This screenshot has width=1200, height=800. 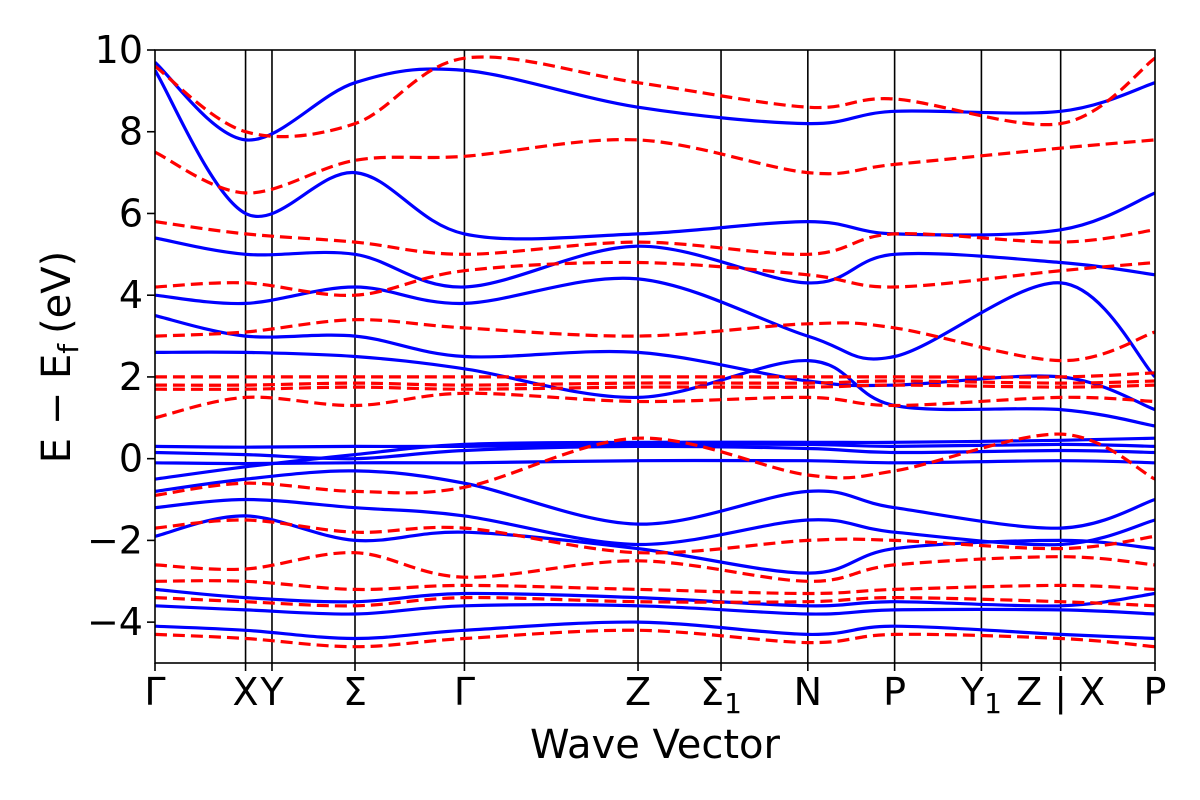 What do you see at coordinates (131, 132) in the screenshot?
I see `y-tick-label: 8` at bounding box center [131, 132].